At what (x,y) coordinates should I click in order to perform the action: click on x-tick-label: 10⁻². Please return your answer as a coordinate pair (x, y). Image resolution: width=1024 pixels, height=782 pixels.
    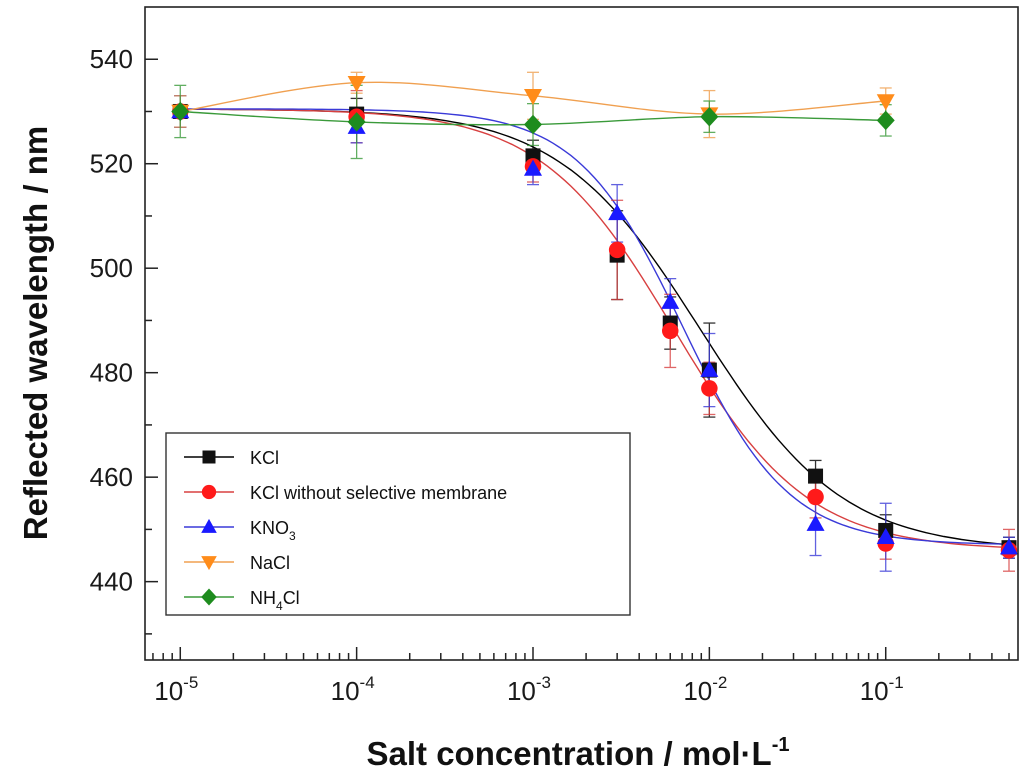
    Looking at the image, I should click on (705, 689).